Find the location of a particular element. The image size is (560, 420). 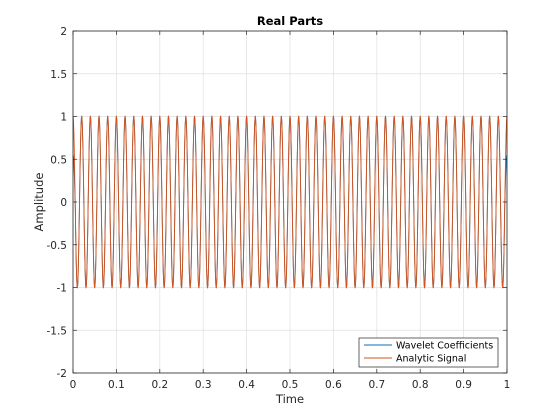

legend-box is located at coordinates (428, 352).